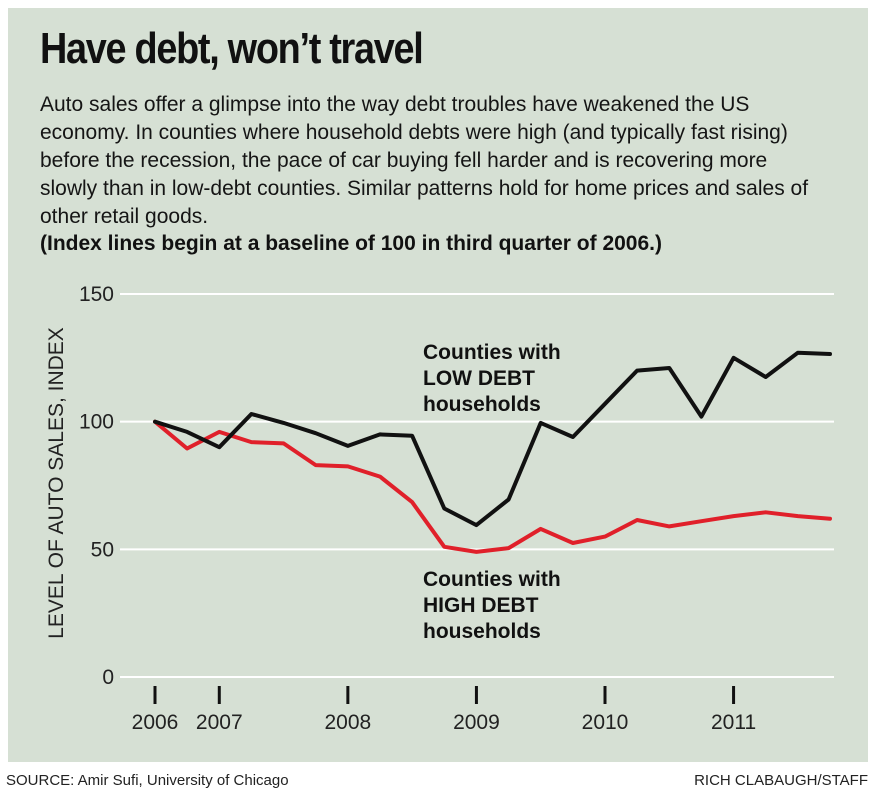 The image size is (876, 800). I want to click on x-tick-label: 2006, so click(155, 722).